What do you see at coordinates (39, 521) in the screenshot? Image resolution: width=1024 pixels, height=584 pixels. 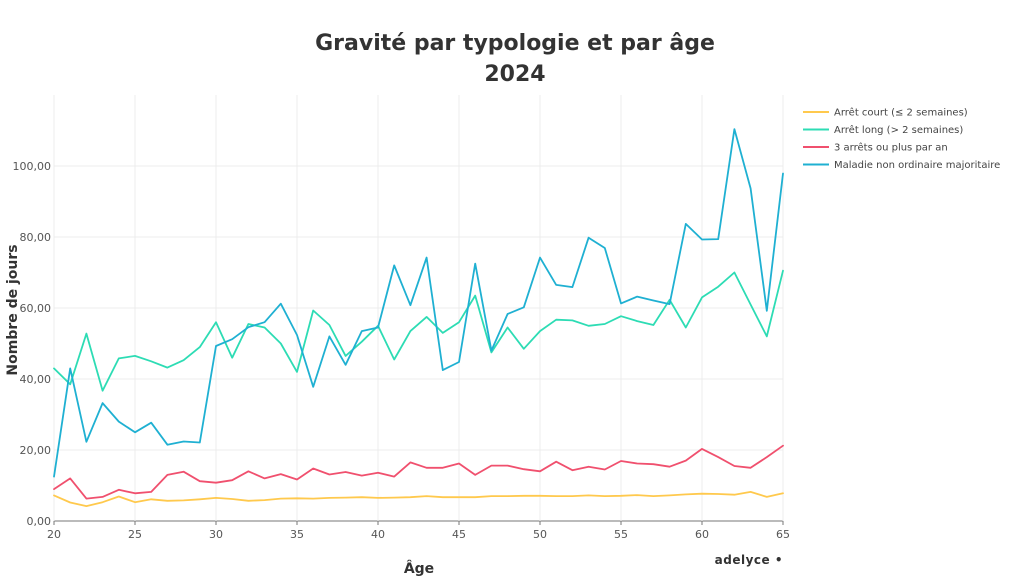 I see `y-tick-label: 0,00` at bounding box center [39, 521].